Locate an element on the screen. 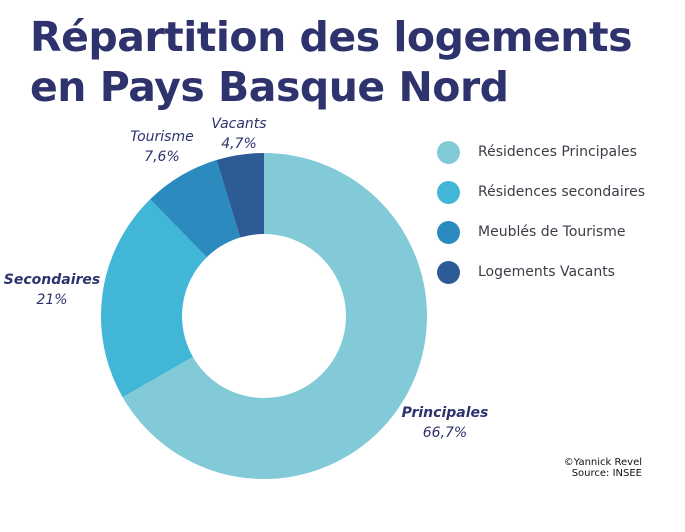  legend-swatch-vacants is located at coordinates (448, 272).